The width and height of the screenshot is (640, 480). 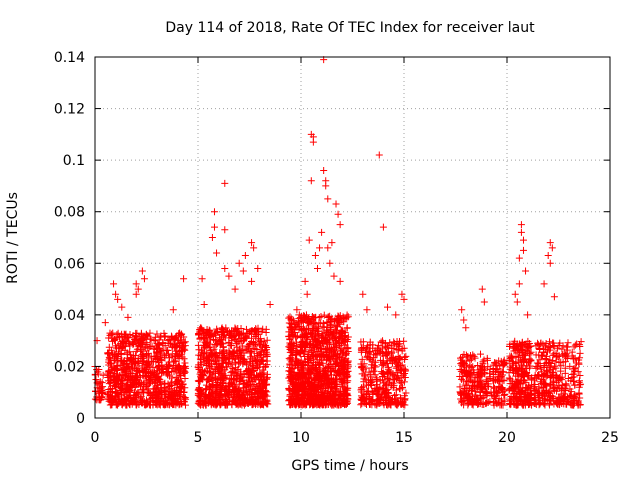 I want to click on x-tick-label: 20, so click(x=507, y=438).